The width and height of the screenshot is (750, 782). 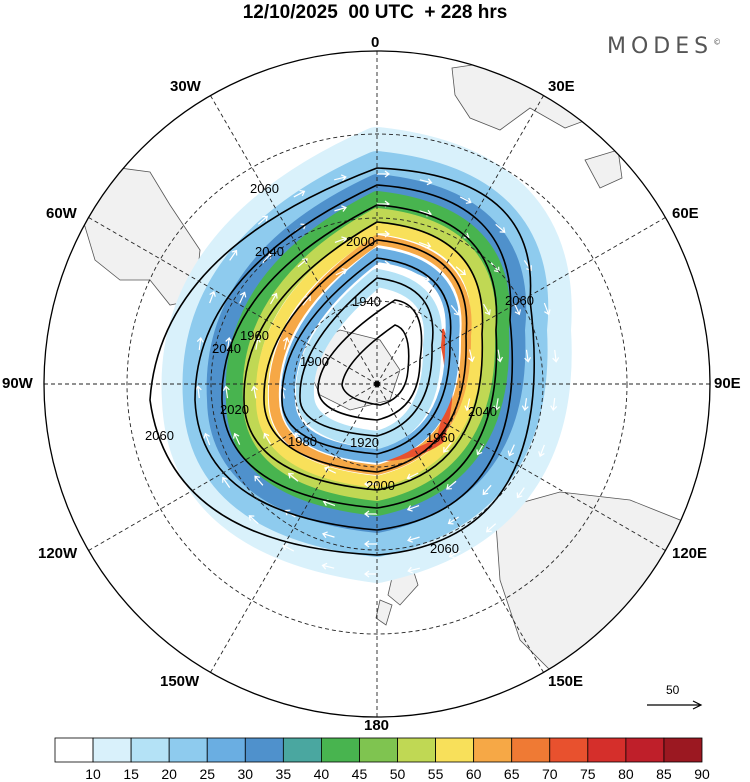 What do you see at coordinates (664, 46) in the screenshot?
I see `modes-logo: MODES©` at bounding box center [664, 46].